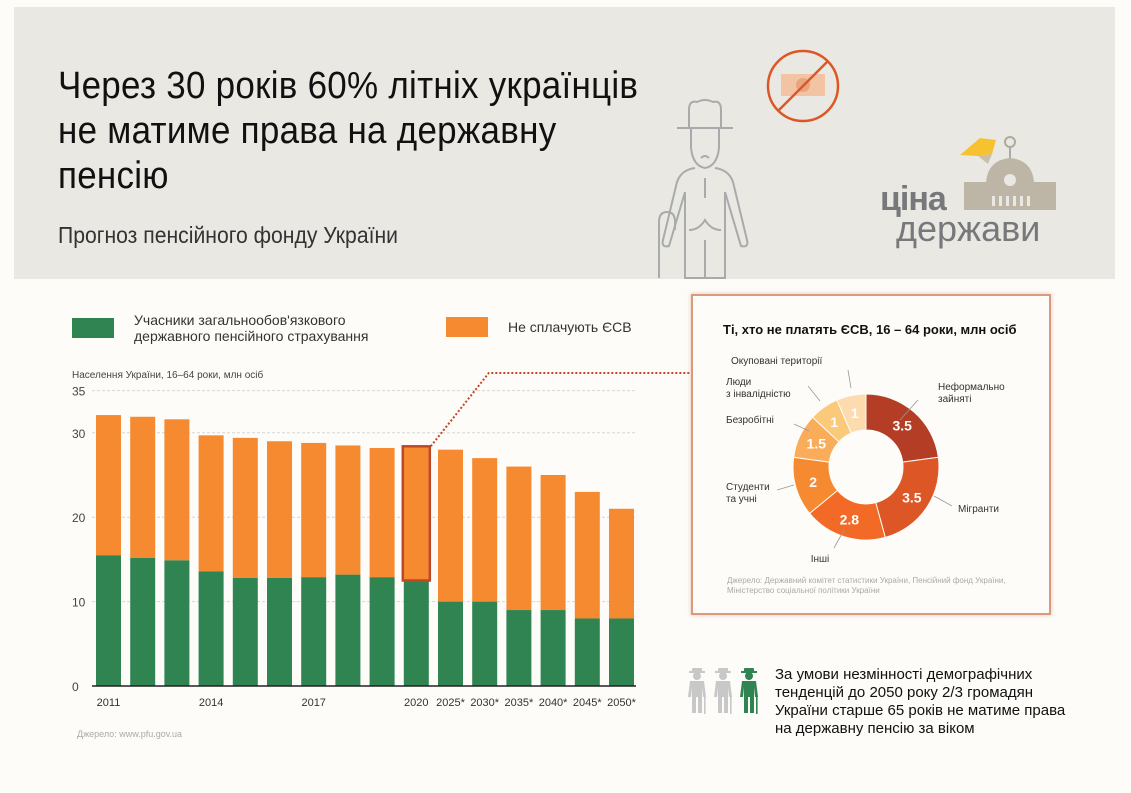  What do you see at coordinates (560, 409) in the screenshot?
I see `connector-line` at bounding box center [560, 409].